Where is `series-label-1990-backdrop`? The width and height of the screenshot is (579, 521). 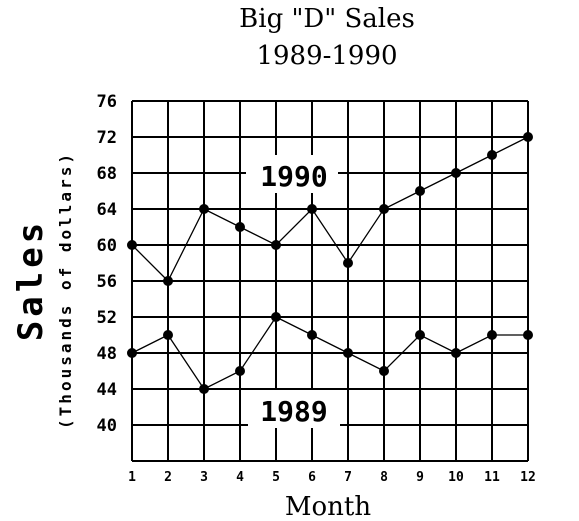
series-label-1990-backdrop is located at coordinates (292, 174).